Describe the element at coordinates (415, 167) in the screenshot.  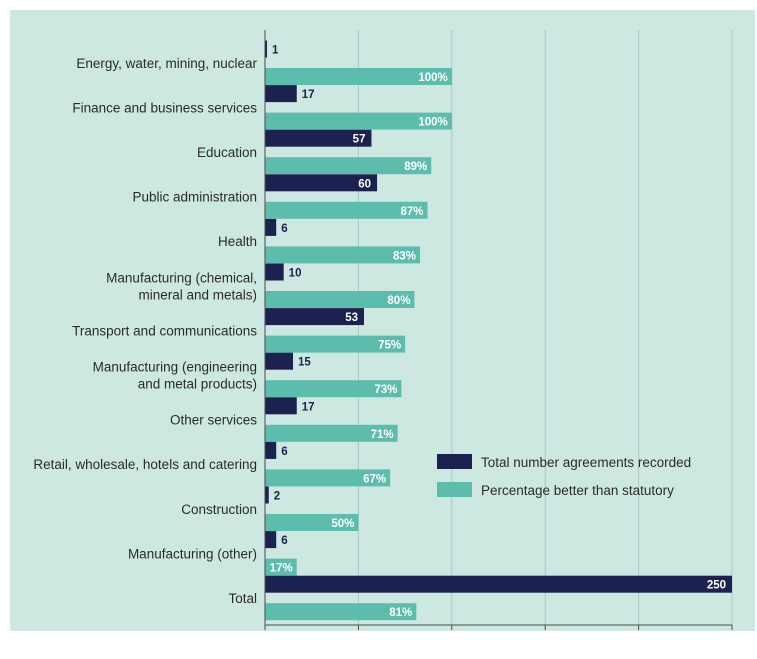
I see `data-label-percentage: 89%` at that location.